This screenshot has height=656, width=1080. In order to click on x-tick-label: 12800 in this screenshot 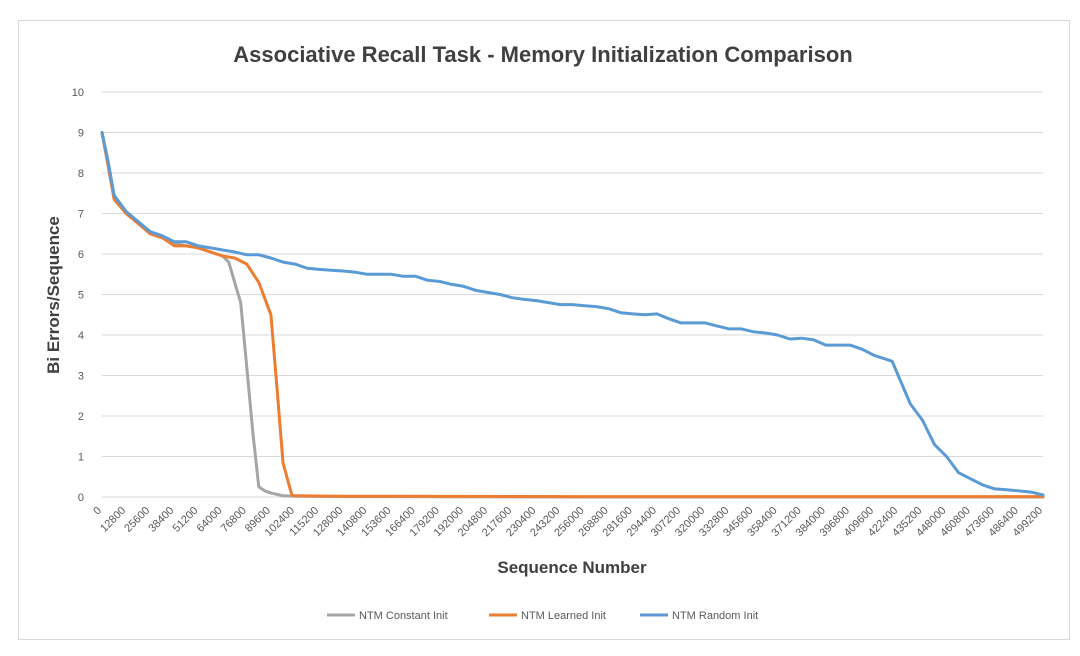, I will do `click(113, 520)`.